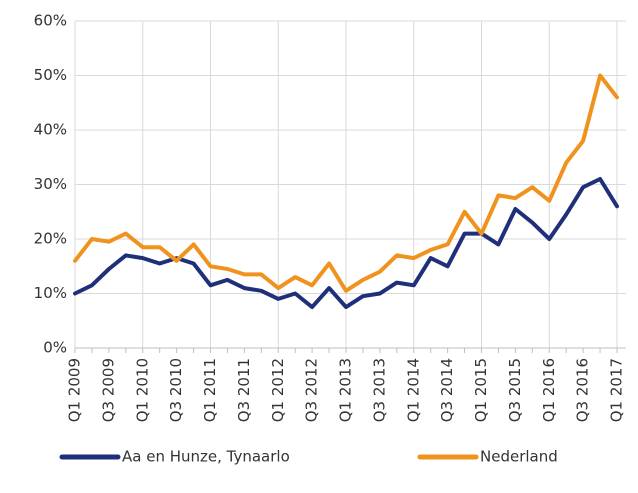 The width and height of the screenshot is (638, 493). Describe the element at coordinates (278, 390) in the screenshot. I see `x-tick-label: Q1 2012` at that location.